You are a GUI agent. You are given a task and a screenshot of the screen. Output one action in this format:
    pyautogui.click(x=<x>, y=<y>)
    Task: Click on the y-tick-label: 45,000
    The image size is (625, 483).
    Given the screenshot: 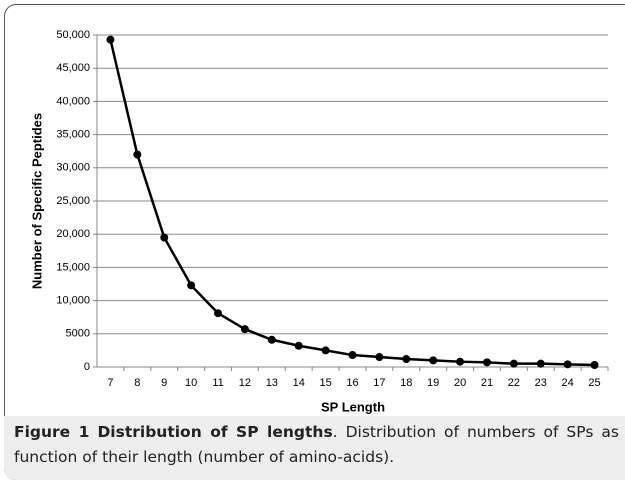 What is the action you would take?
    pyautogui.click(x=73, y=68)
    